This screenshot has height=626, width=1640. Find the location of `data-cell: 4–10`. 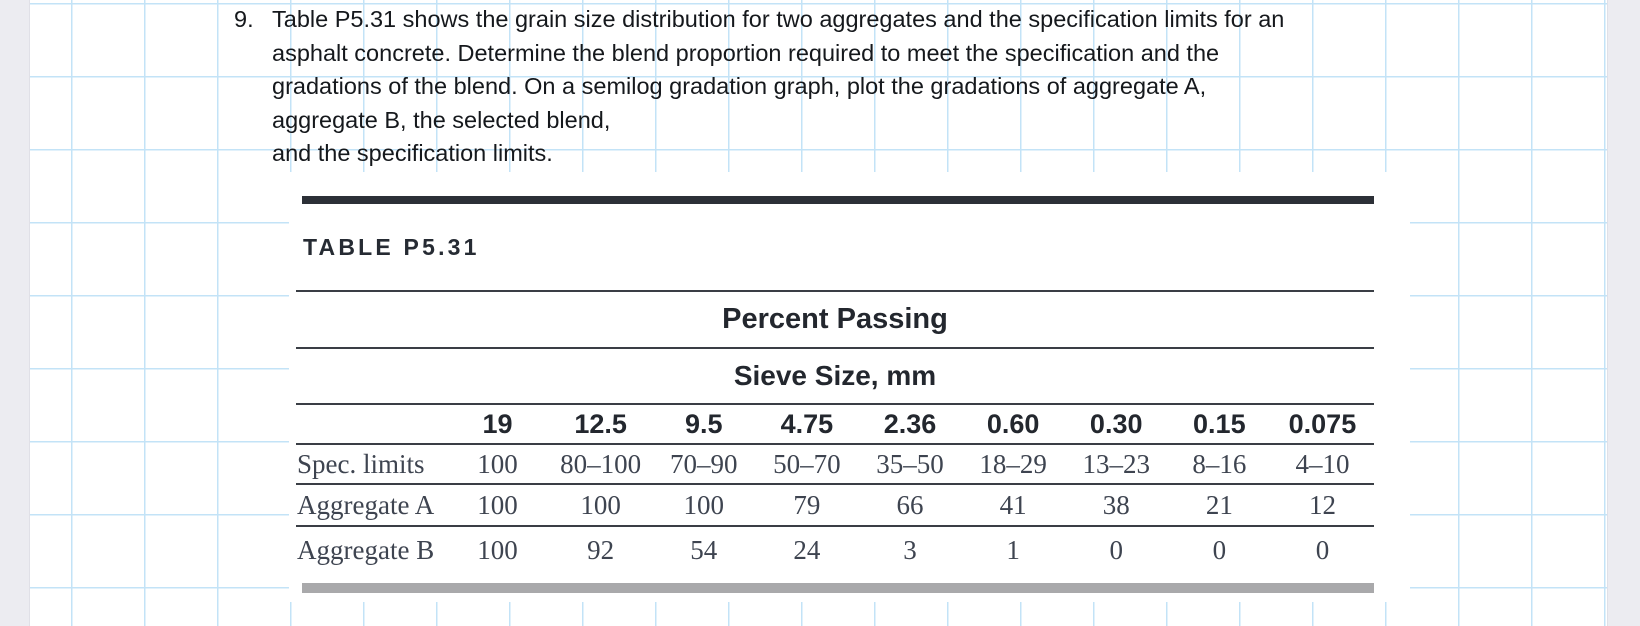

data-cell: 4–10 is located at coordinates (1322, 463).